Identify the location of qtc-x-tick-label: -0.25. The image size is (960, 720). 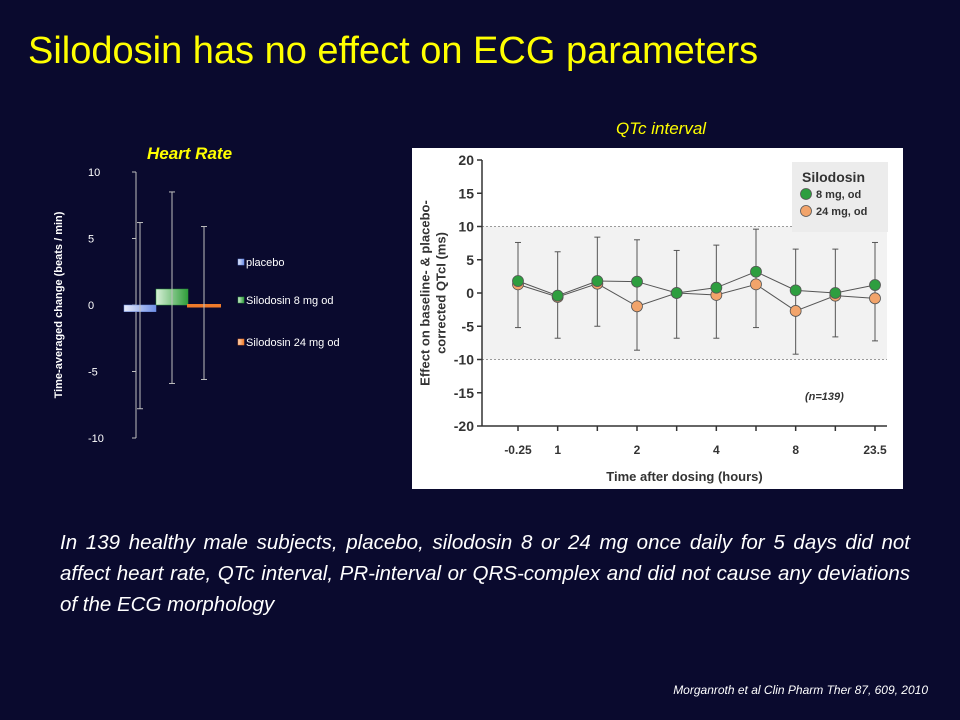
(518, 450).